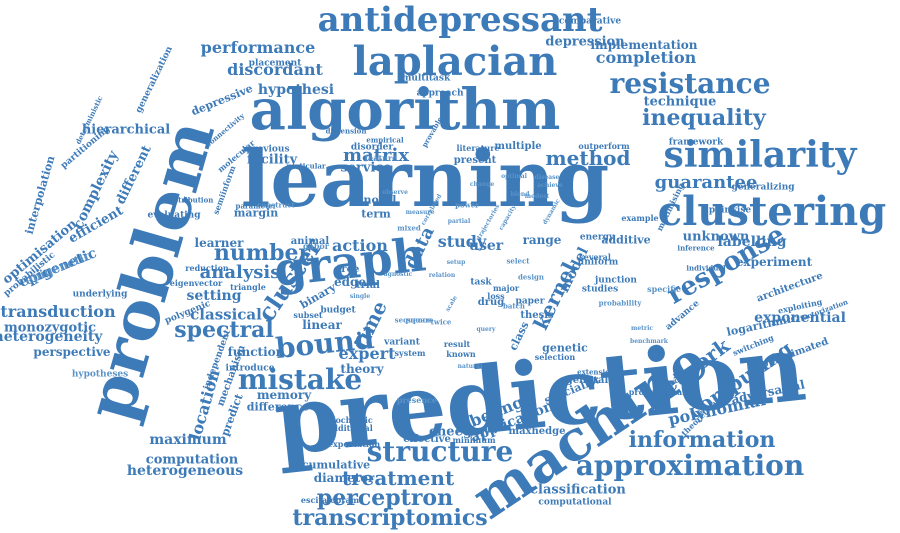 The height and width of the screenshot is (533, 900). I want to click on word-w117: multiple, so click(518, 146).